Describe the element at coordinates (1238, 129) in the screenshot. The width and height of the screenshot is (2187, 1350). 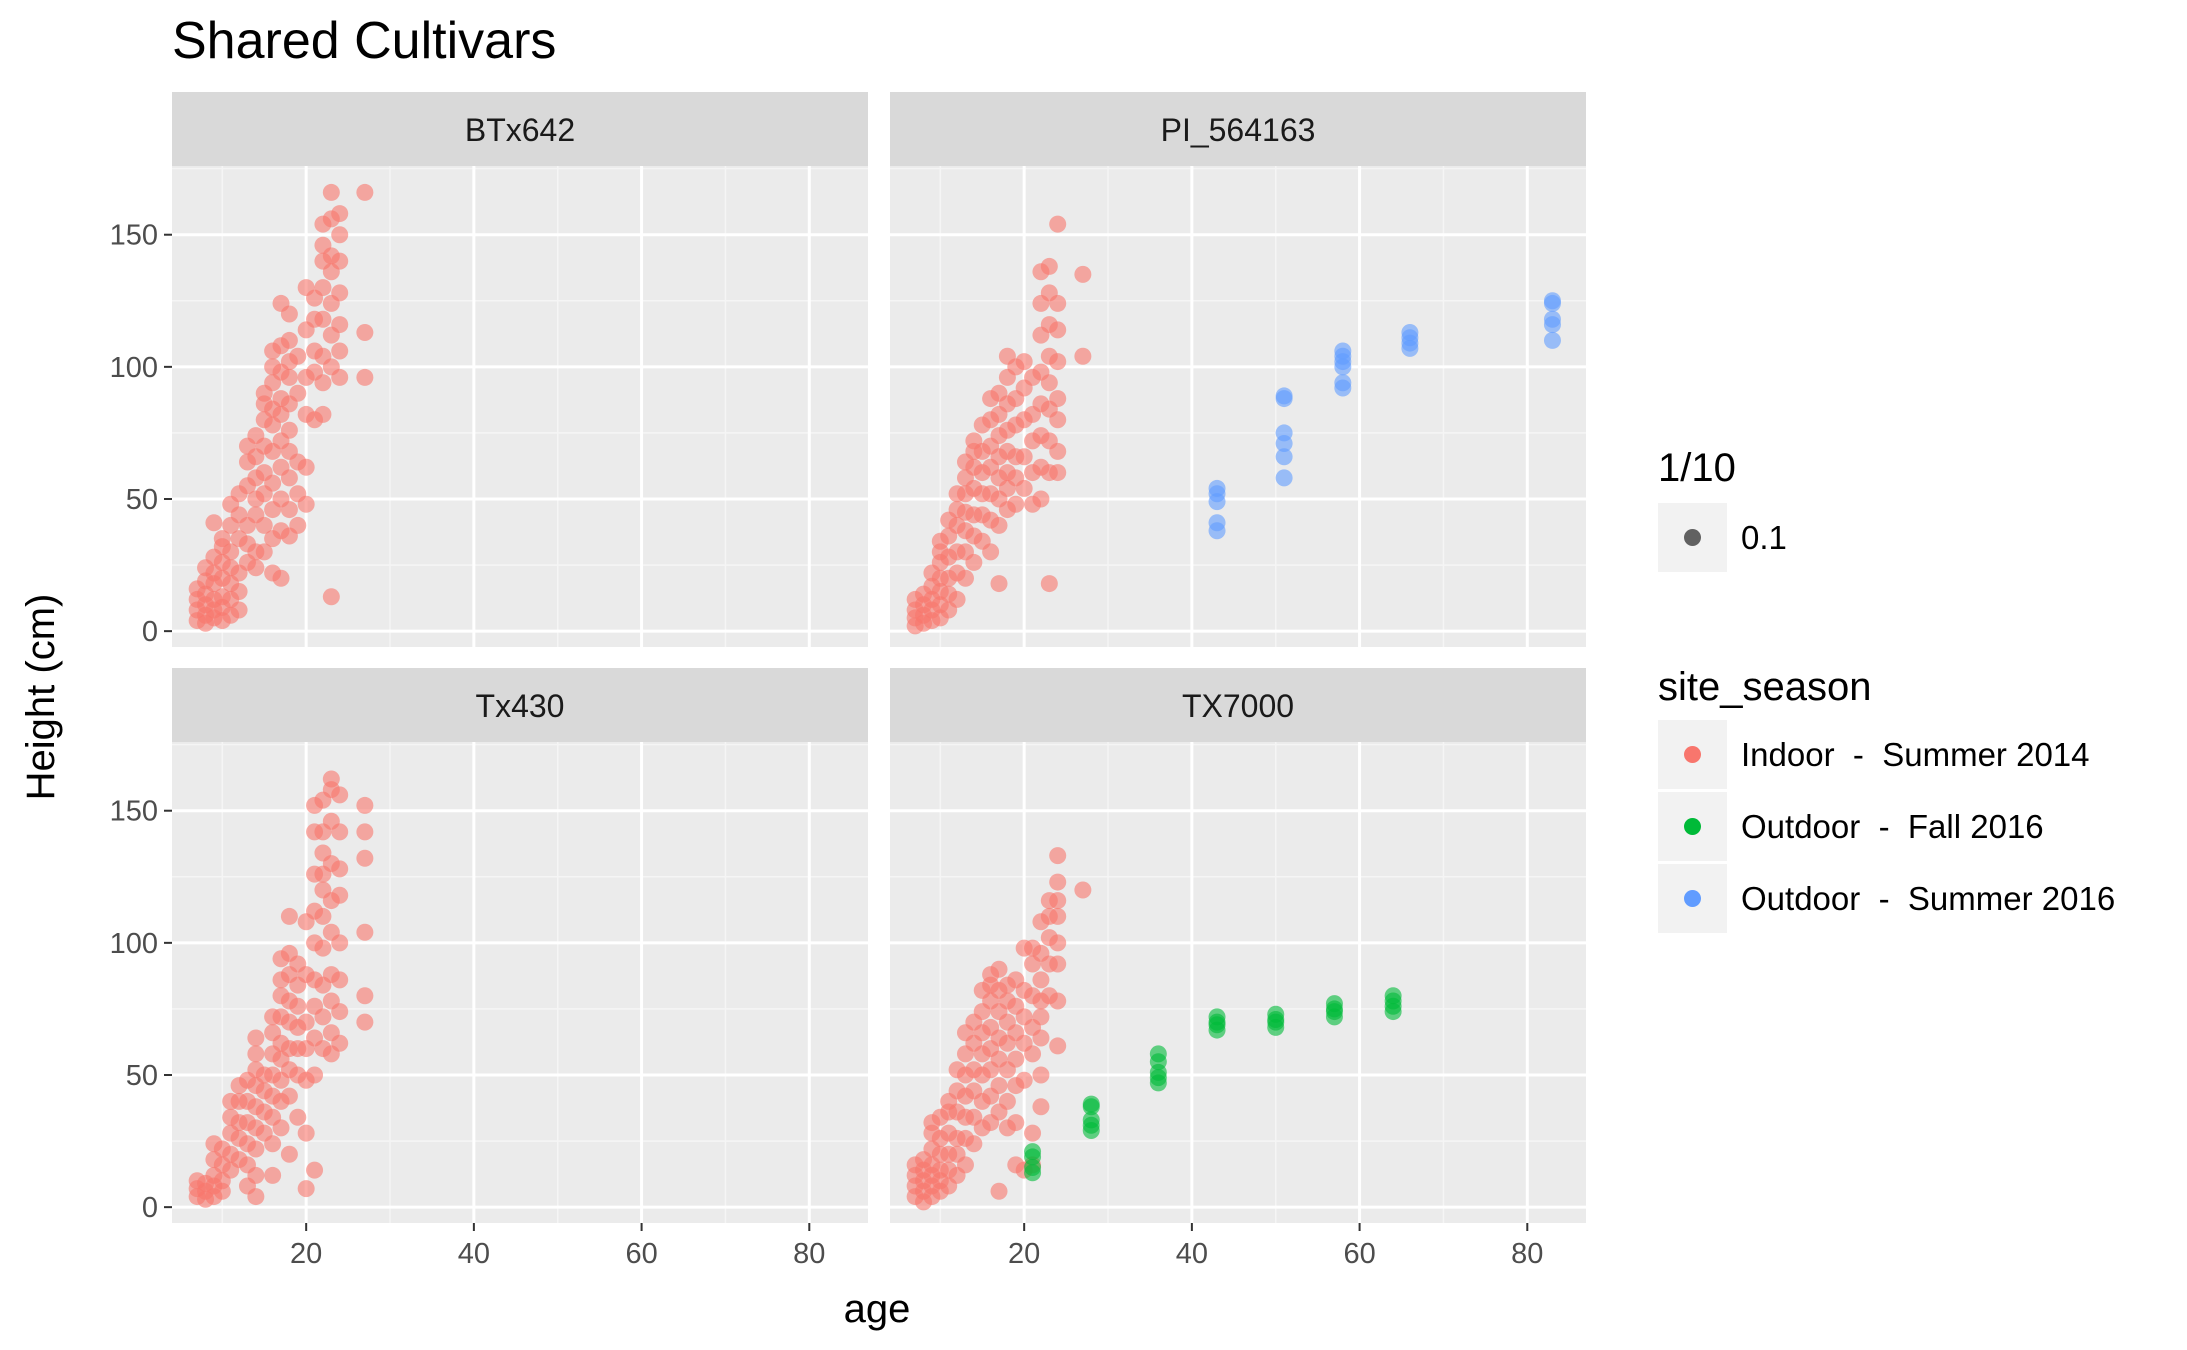
I see `facet-strip` at that location.